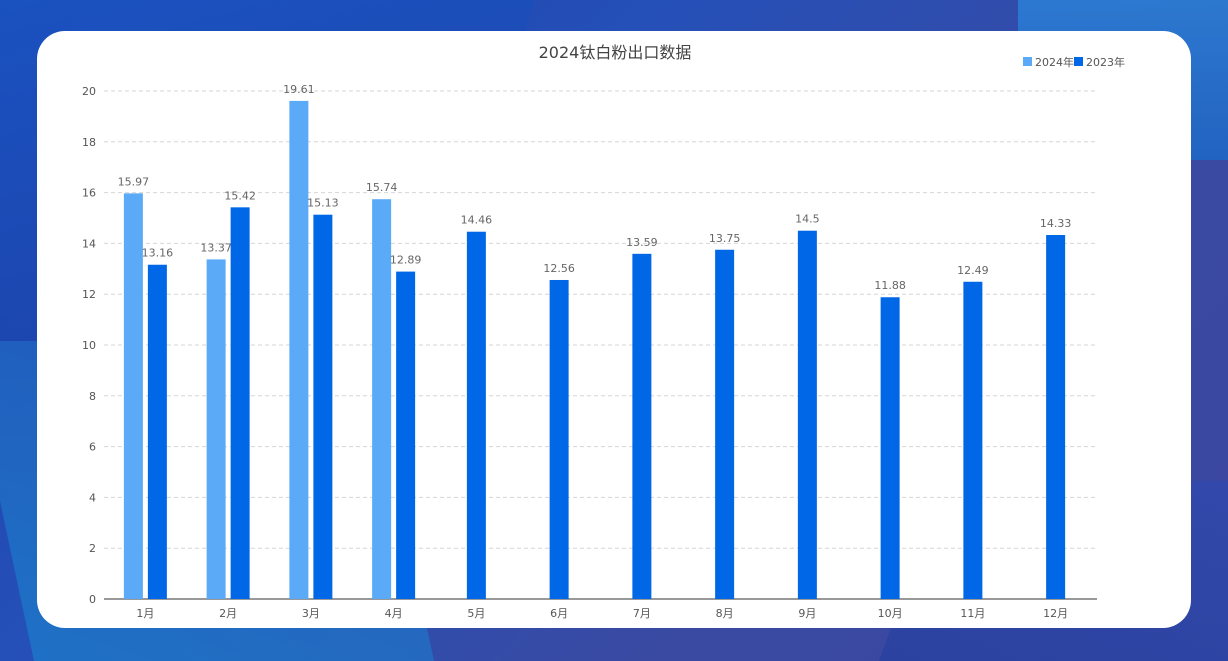 The height and width of the screenshot is (661, 1228). I want to click on x-tick-label: 12月, so click(1055, 613).